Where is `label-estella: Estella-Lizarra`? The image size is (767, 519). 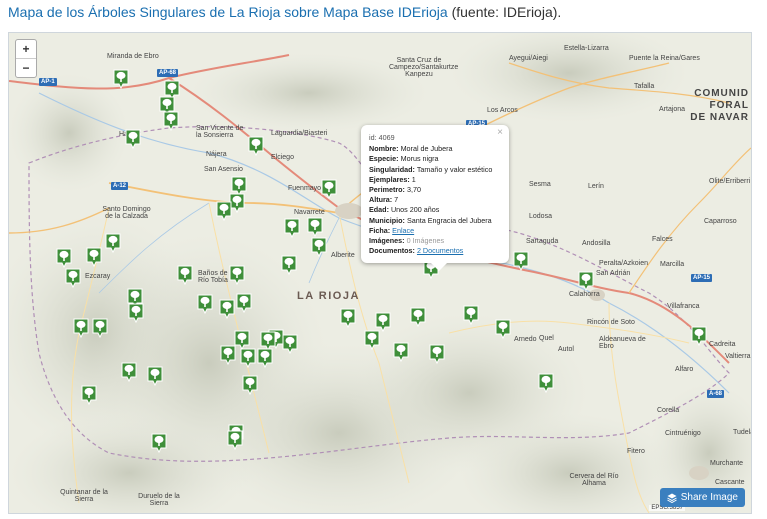 label-estella: Estella-Lizarra is located at coordinates (586, 48).